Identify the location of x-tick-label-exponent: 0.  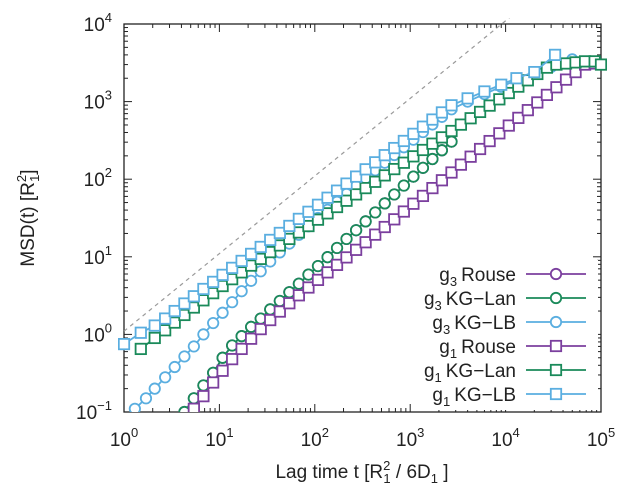
(134, 432).